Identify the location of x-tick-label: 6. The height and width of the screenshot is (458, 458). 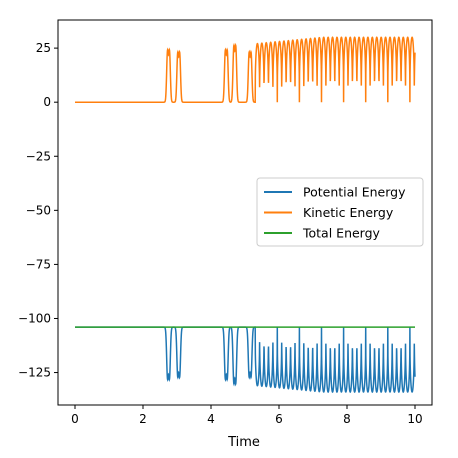
(279, 419).